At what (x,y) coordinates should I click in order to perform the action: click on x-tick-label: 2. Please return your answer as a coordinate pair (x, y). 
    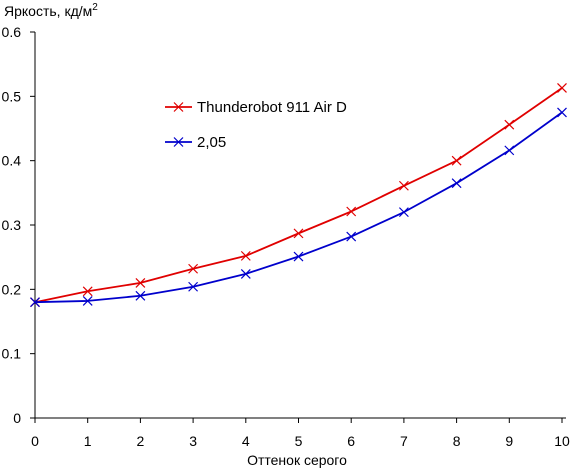
    Looking at the image, I should click on (141, 441).